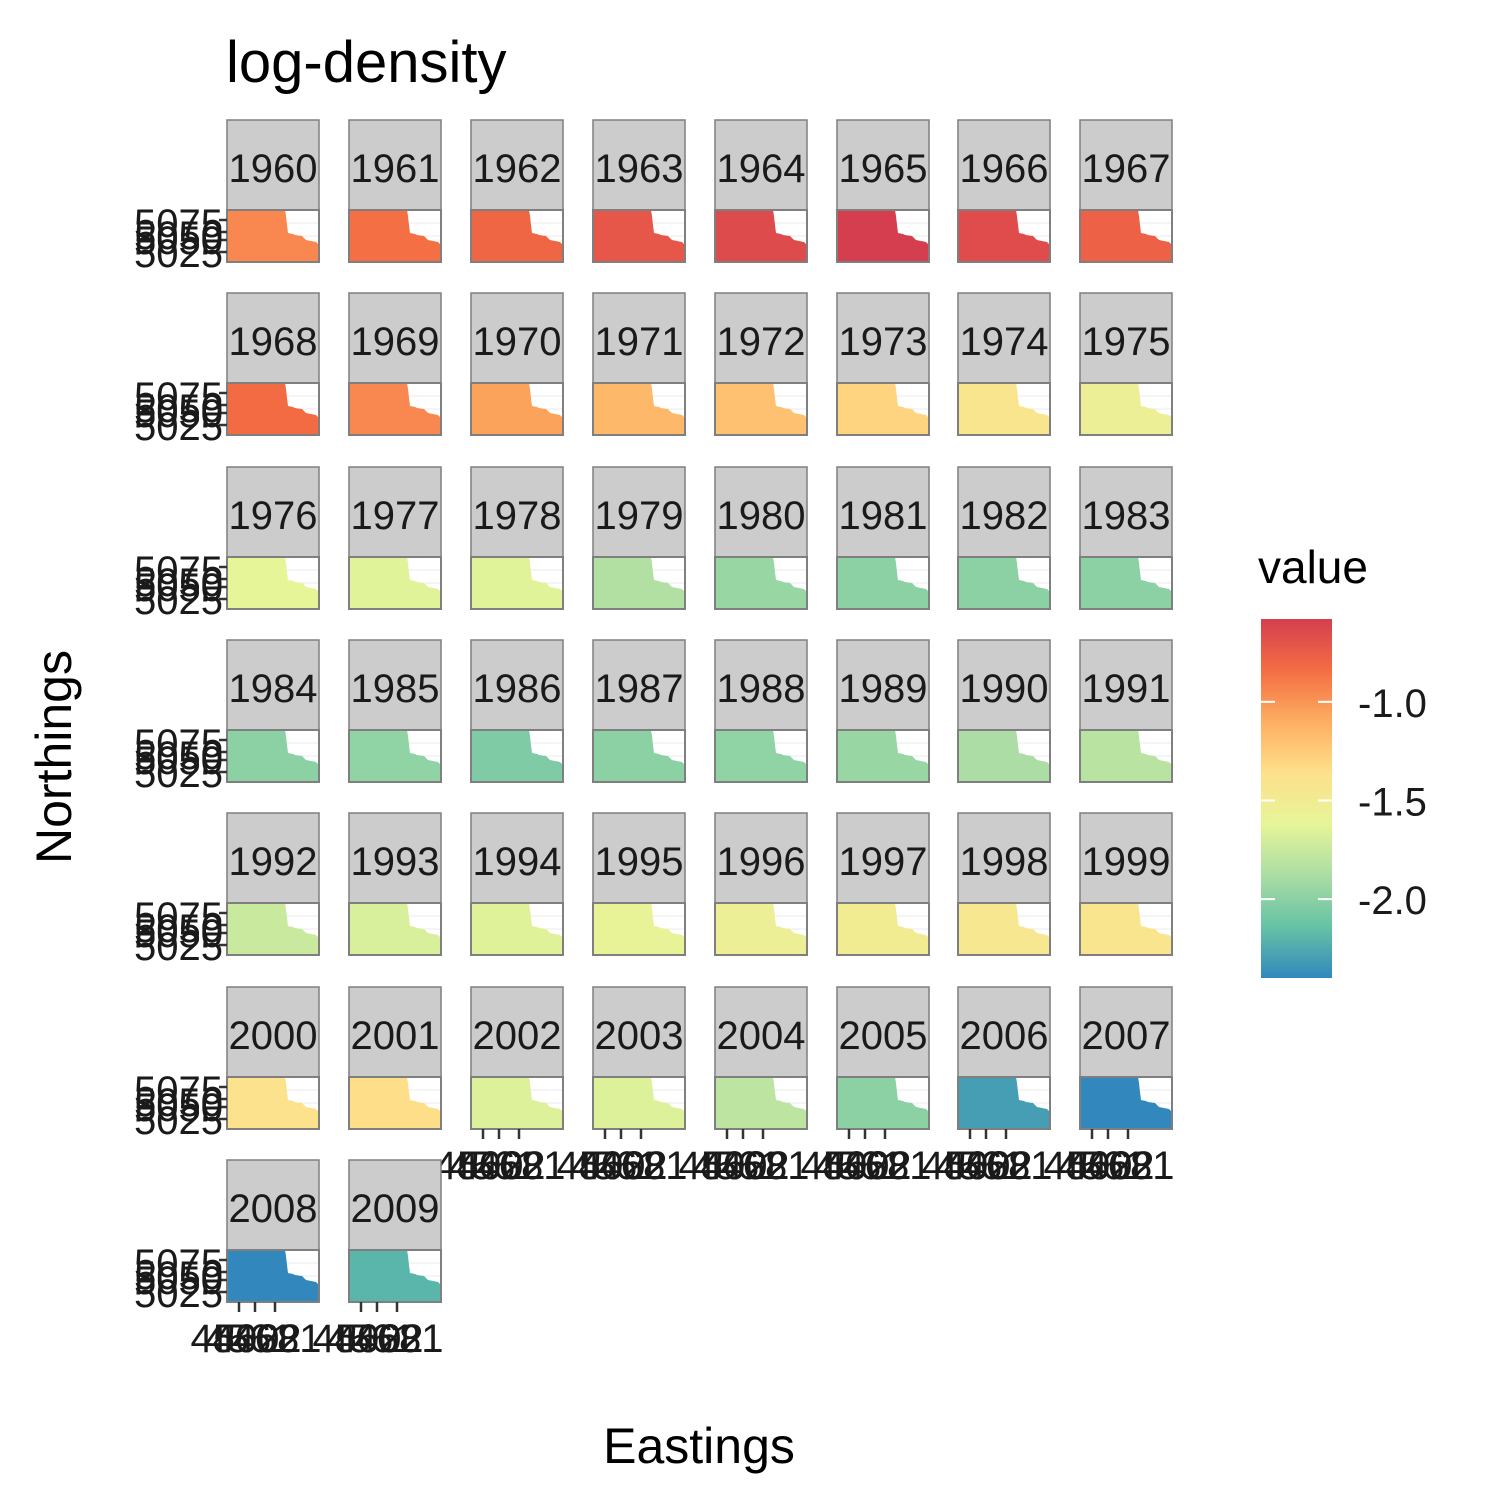 Image resolution: width=1500 pixels, height=1500 pixels. I want to click on facet-strip-label: 1986, so click(517, 689).